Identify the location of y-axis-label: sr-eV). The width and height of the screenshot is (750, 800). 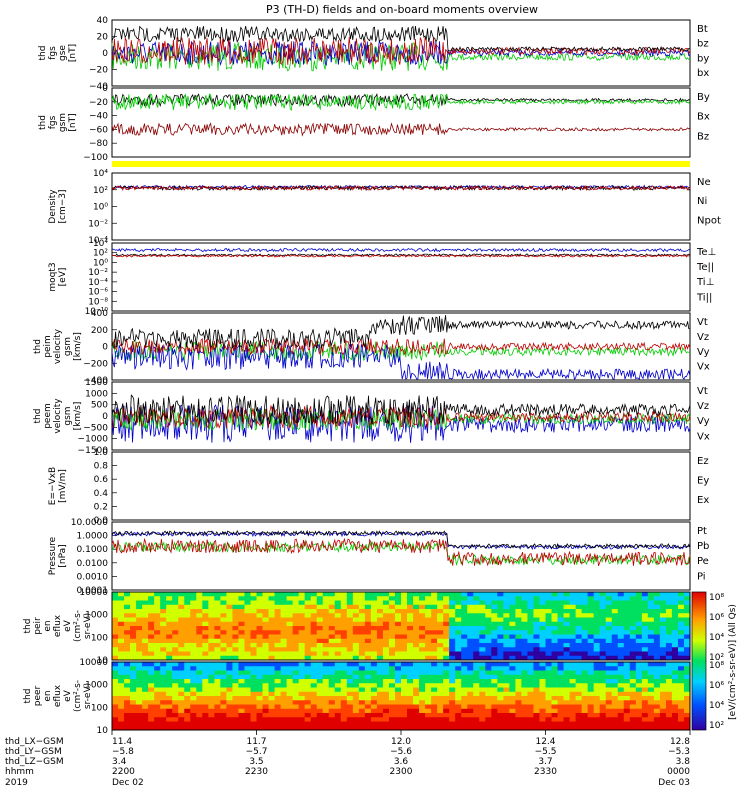
(88, 696).